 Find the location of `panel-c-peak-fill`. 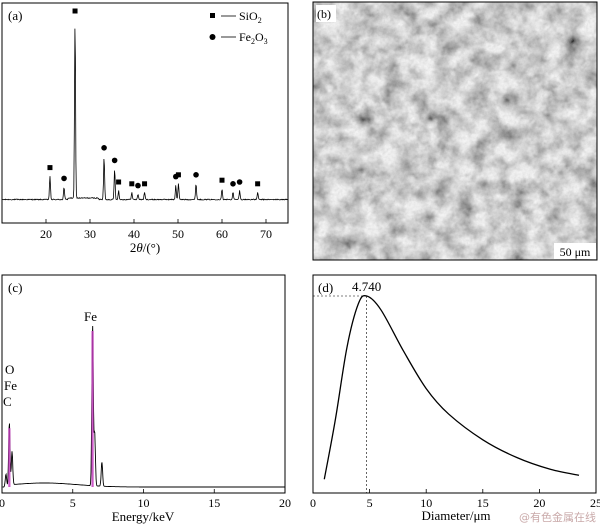

panel-c-peak-fill is located at coordinates (51, 409).